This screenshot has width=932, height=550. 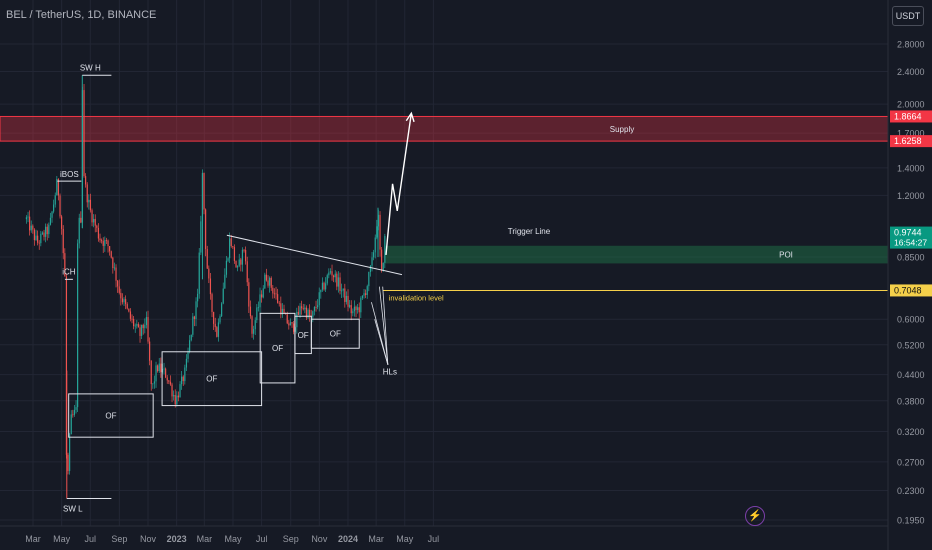 What do you see at coordinates (911, 320) in the screenshot?
I see `y-tick-label: 0.6000` at bounding box center [911, 320].